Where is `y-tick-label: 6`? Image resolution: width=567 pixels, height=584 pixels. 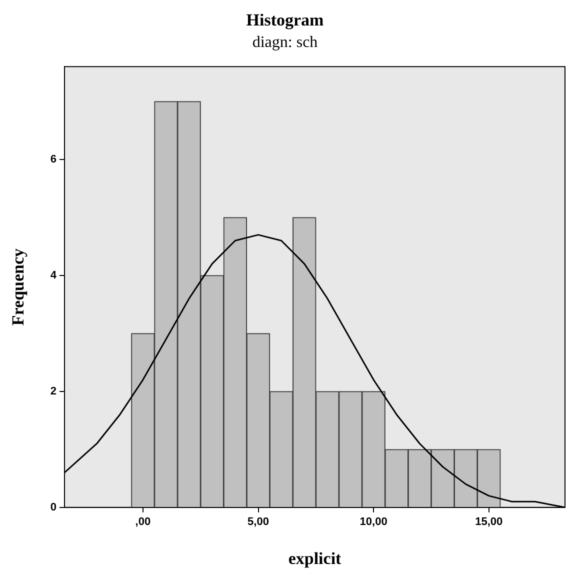
y-tick-label: 6 is located at coordinates (53, 159).